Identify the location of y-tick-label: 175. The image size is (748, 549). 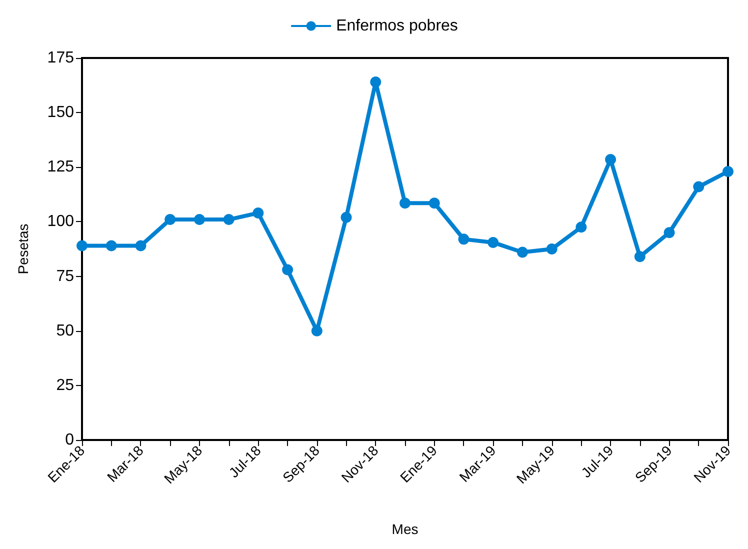
(60, 58).